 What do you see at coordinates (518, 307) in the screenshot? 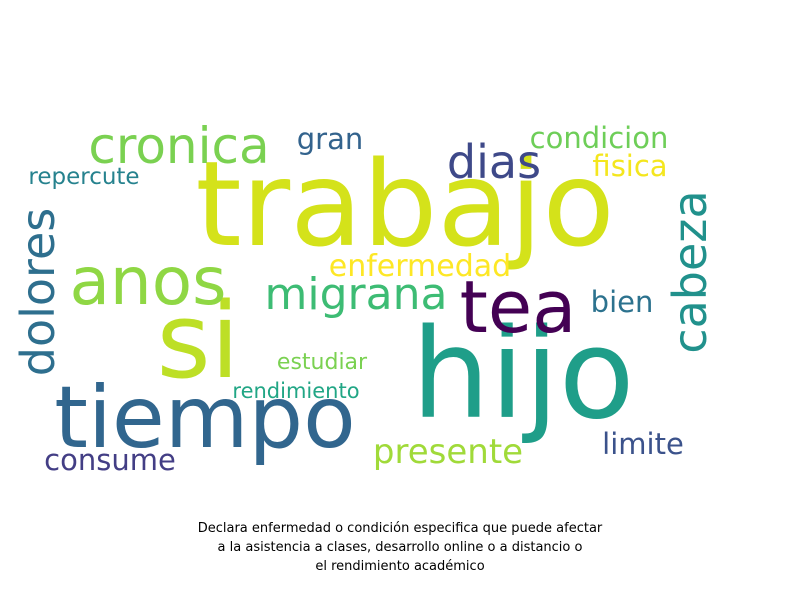
I see `word-tea: tea` at bounding box center [518, 307].